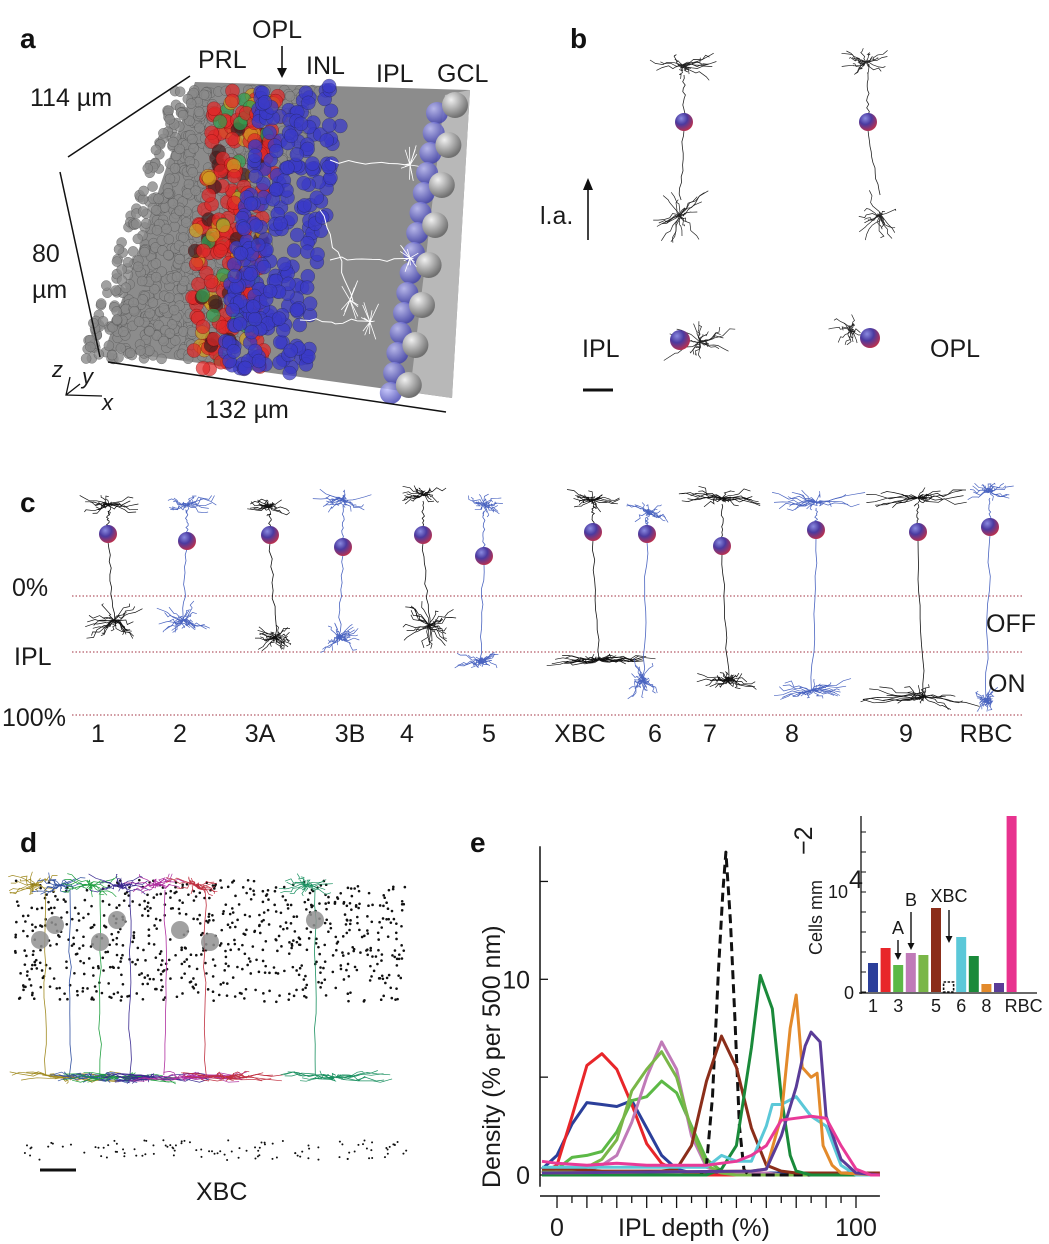  What do you see at coordinates (40, 940) in the screenshot?
I see `soma` at bounding box center [40, 940].